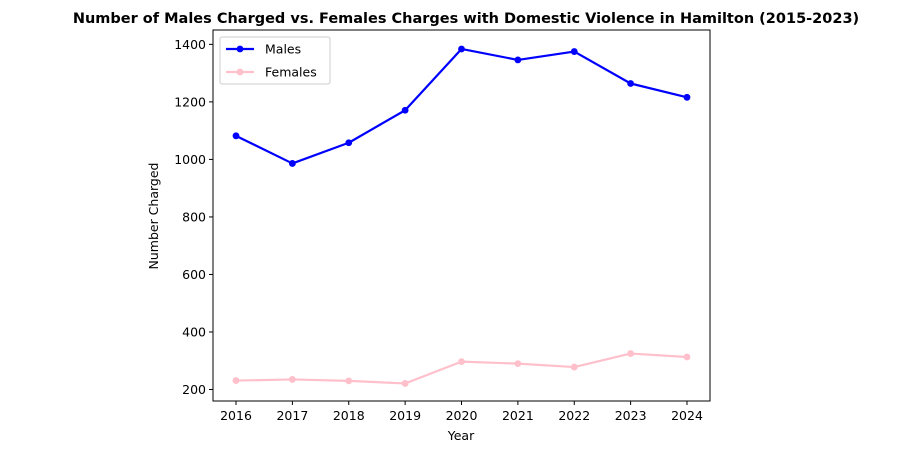 This screenshot has height=453, width=922. Describe the element at coordinates (631, 415) in the screenshot. I see `x-tick-label: 2023` at that location.